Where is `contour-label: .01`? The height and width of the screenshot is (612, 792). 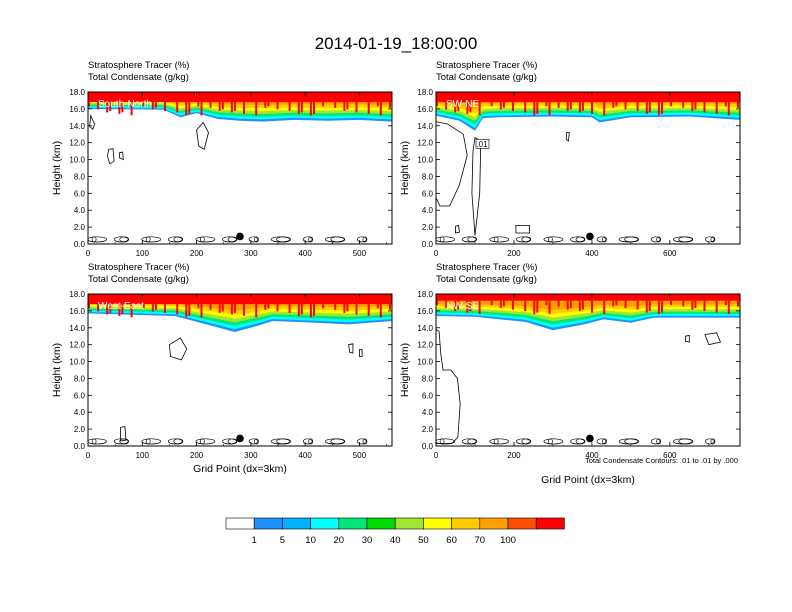 contour-label: .01 is located at coordinates (482, 144).